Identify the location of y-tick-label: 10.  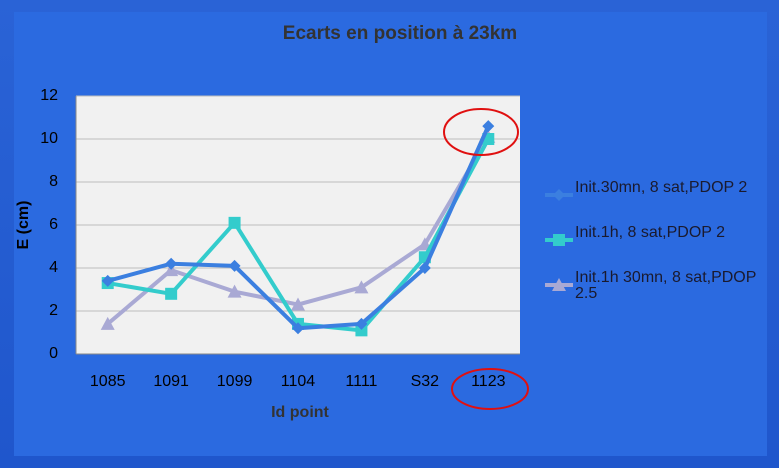
(49, 138).